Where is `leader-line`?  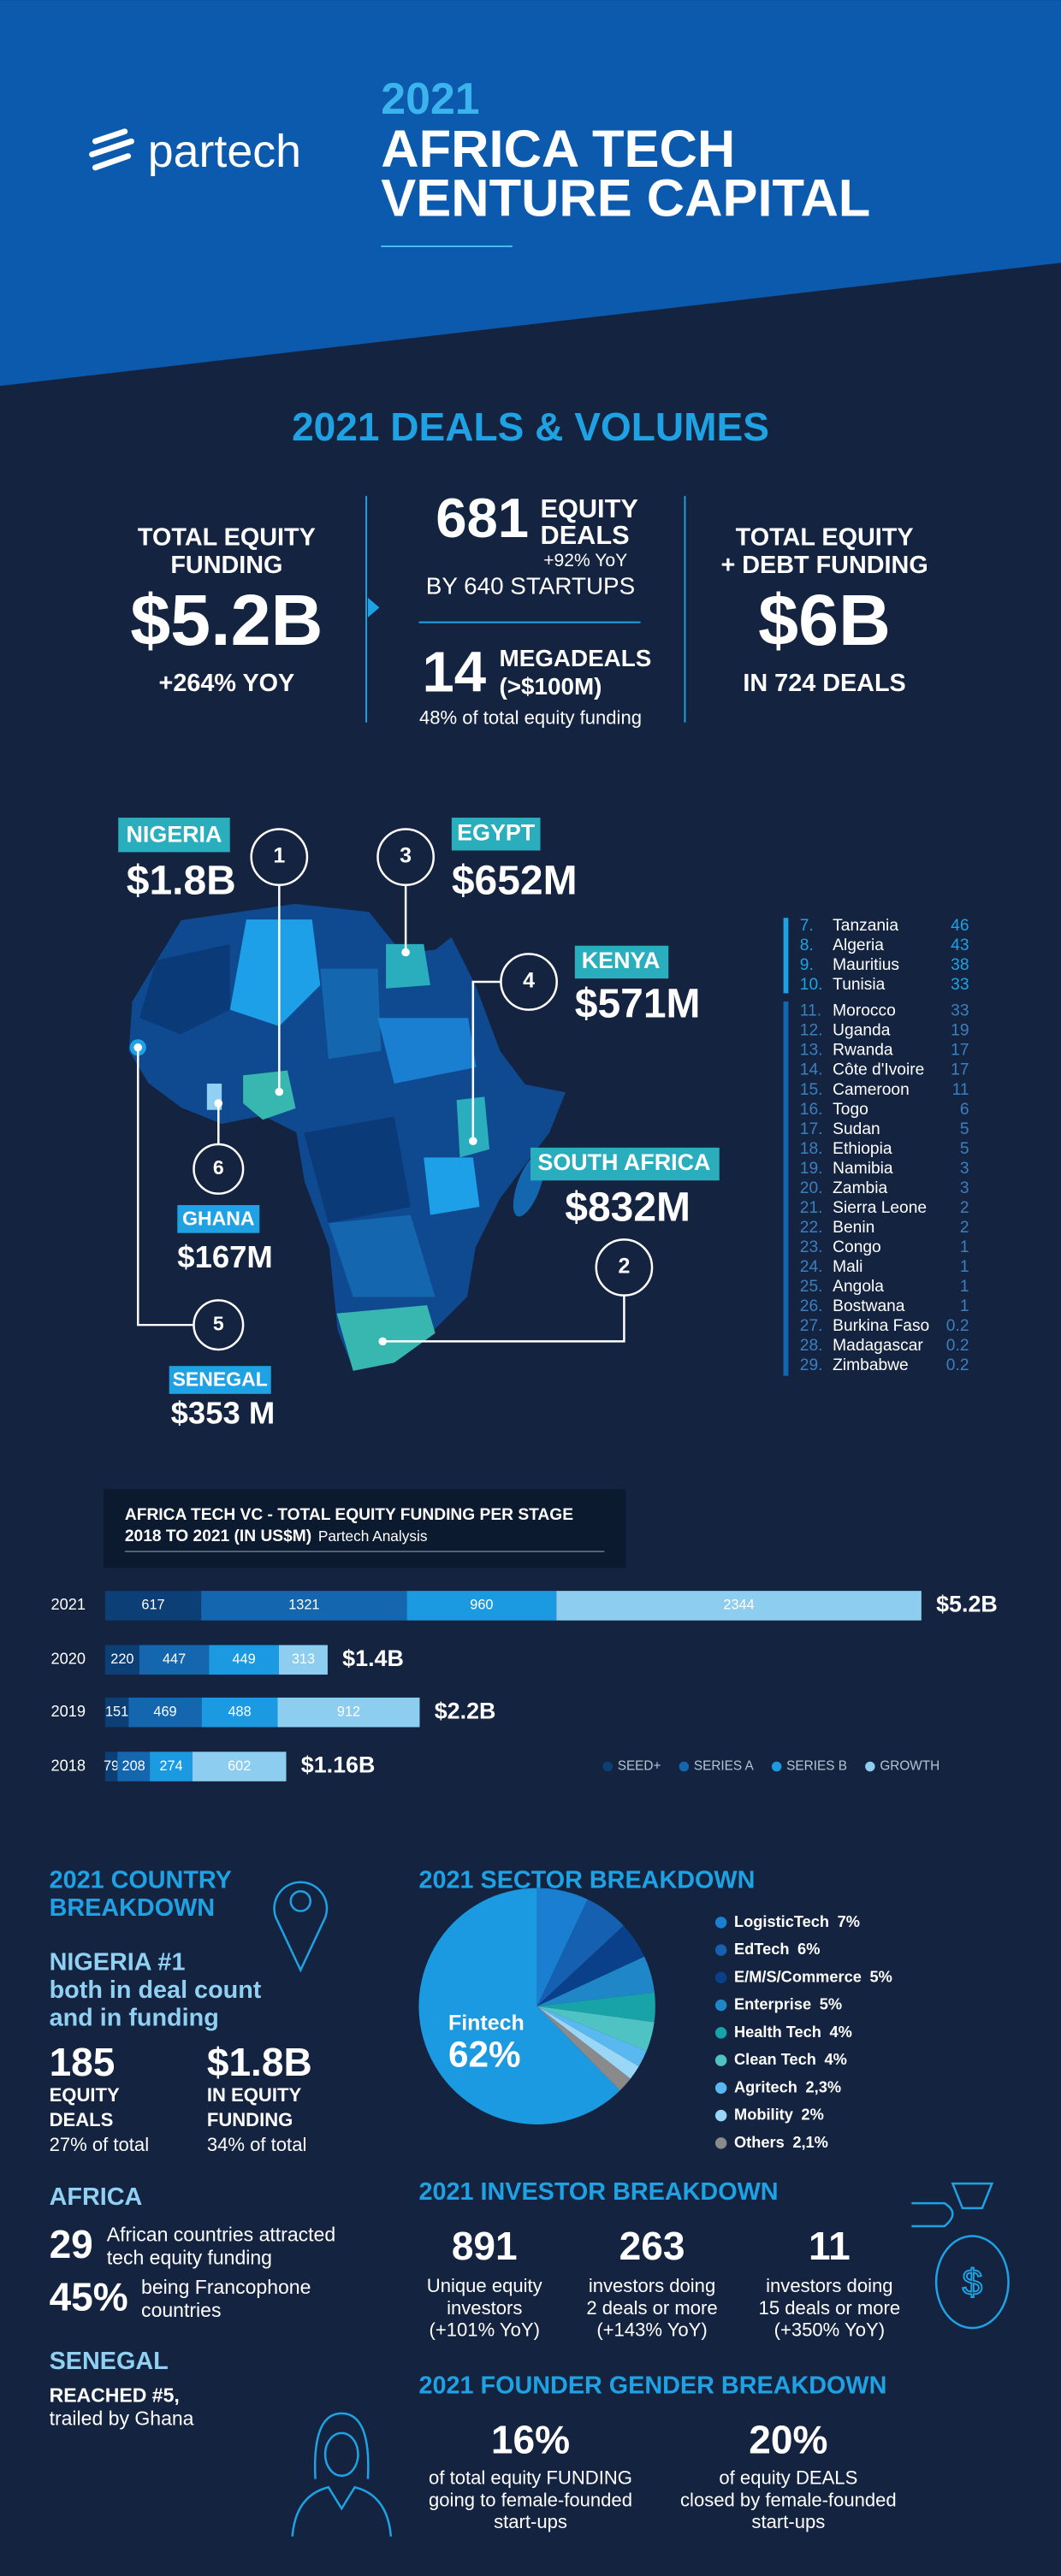 leader-line is located at coordinates (504, 1319).